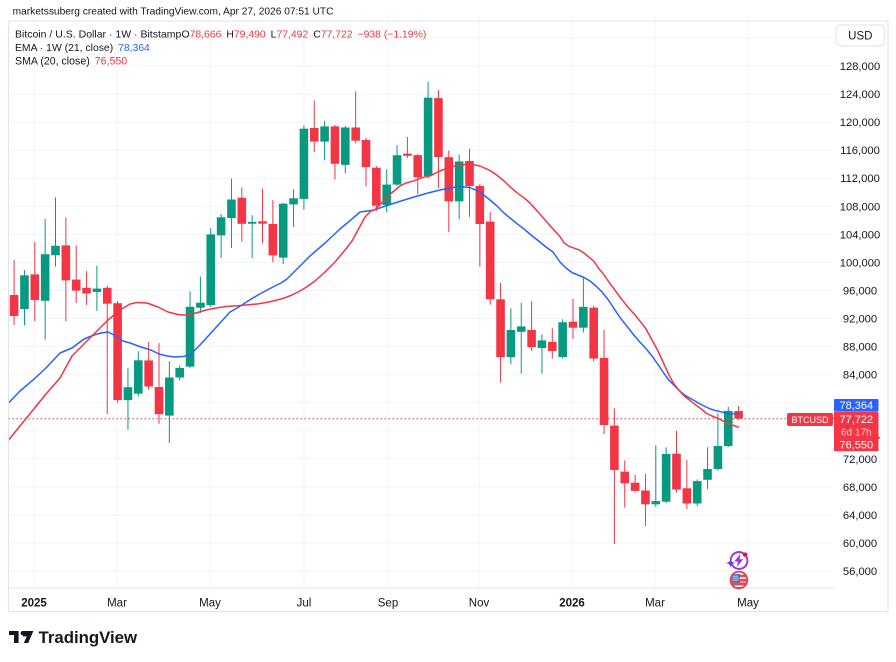 Image resolution: width=896 pixels, height=662 pixels. Describe the element at coordinates (860, 37) in the screenshot. I see `svg-text: USD` at that location.